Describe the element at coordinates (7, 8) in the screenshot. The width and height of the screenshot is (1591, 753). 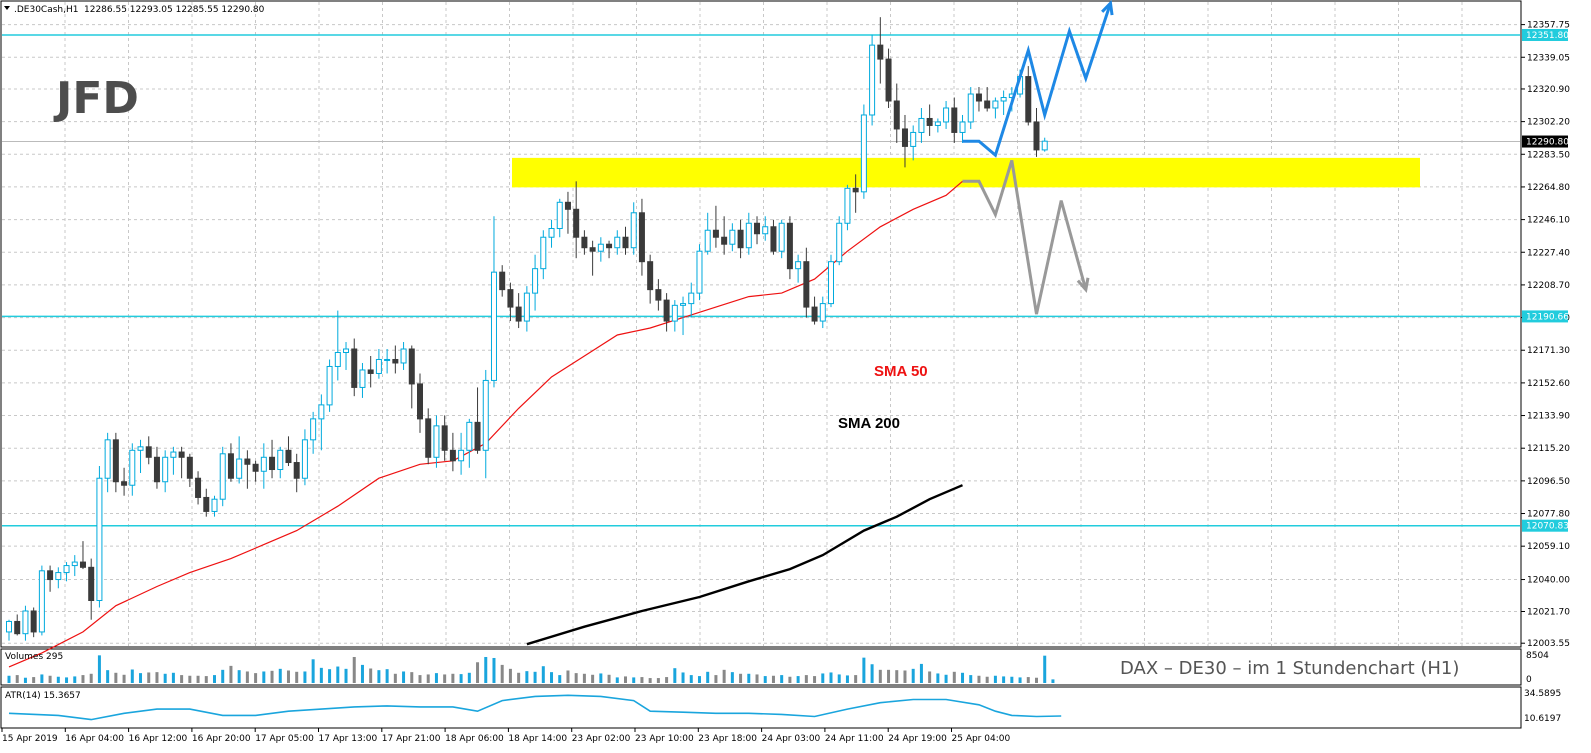
I see `chart-menu-triangle-icon` at that location.